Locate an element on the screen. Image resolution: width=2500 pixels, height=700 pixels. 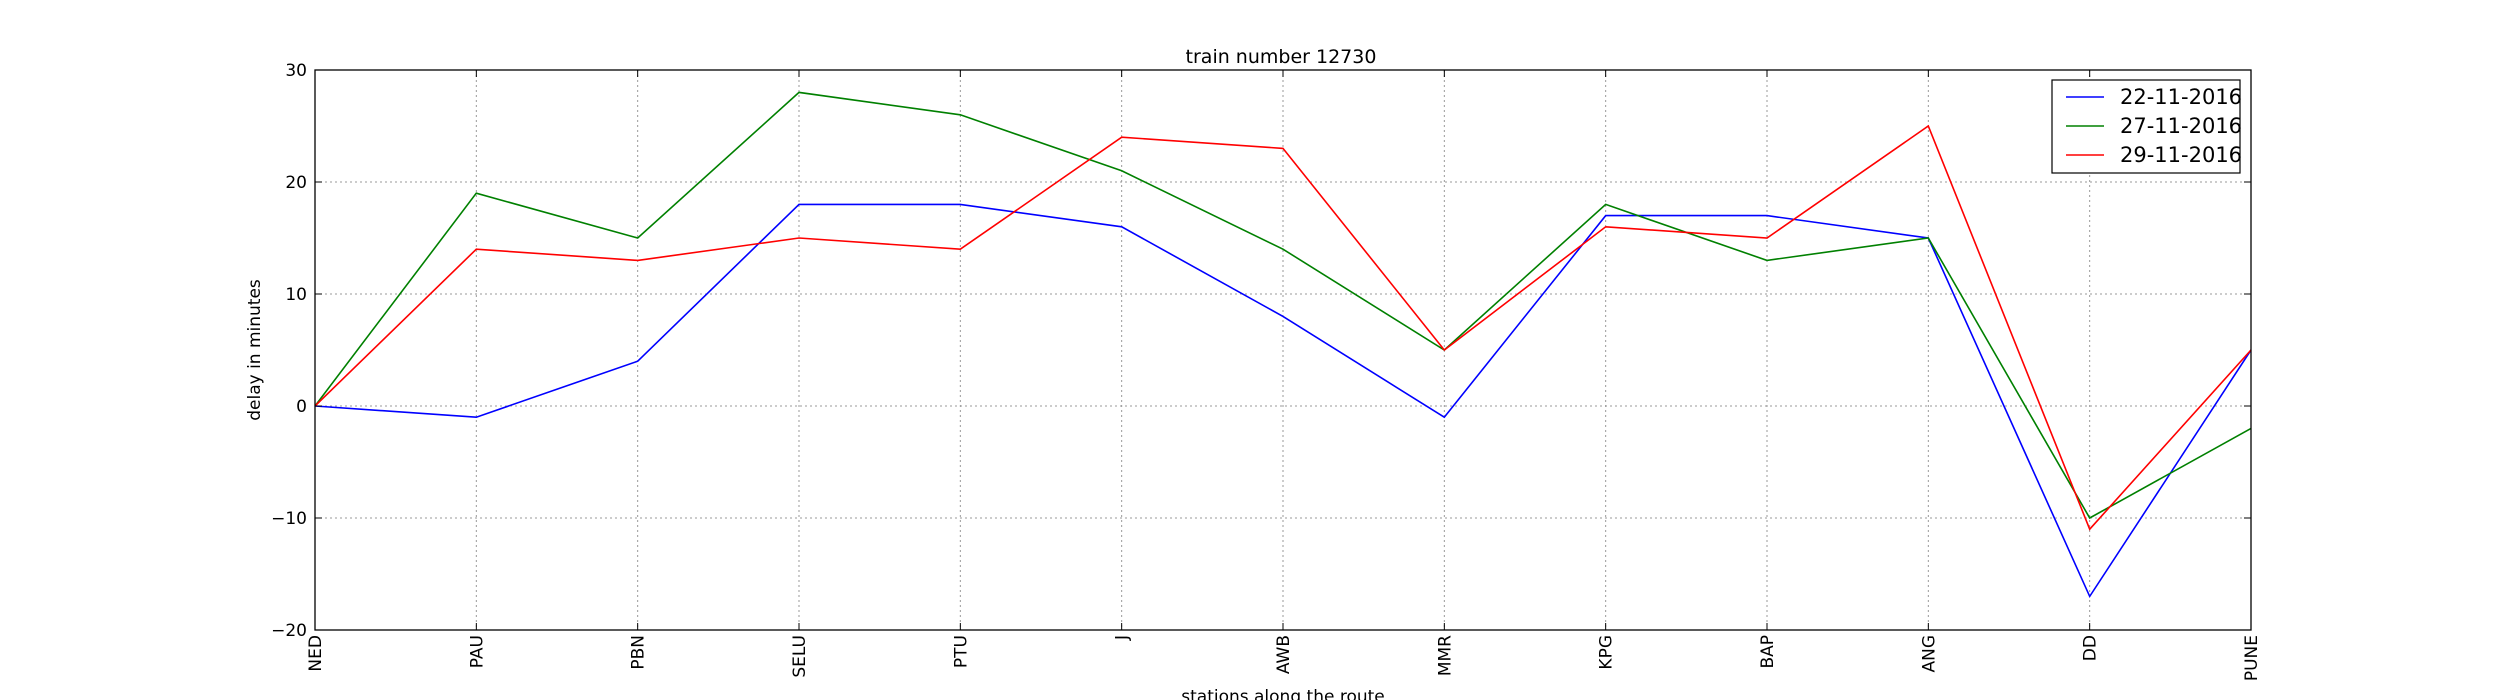
legend-label: 27-11-2016 is located at coordinates (2181, 126).